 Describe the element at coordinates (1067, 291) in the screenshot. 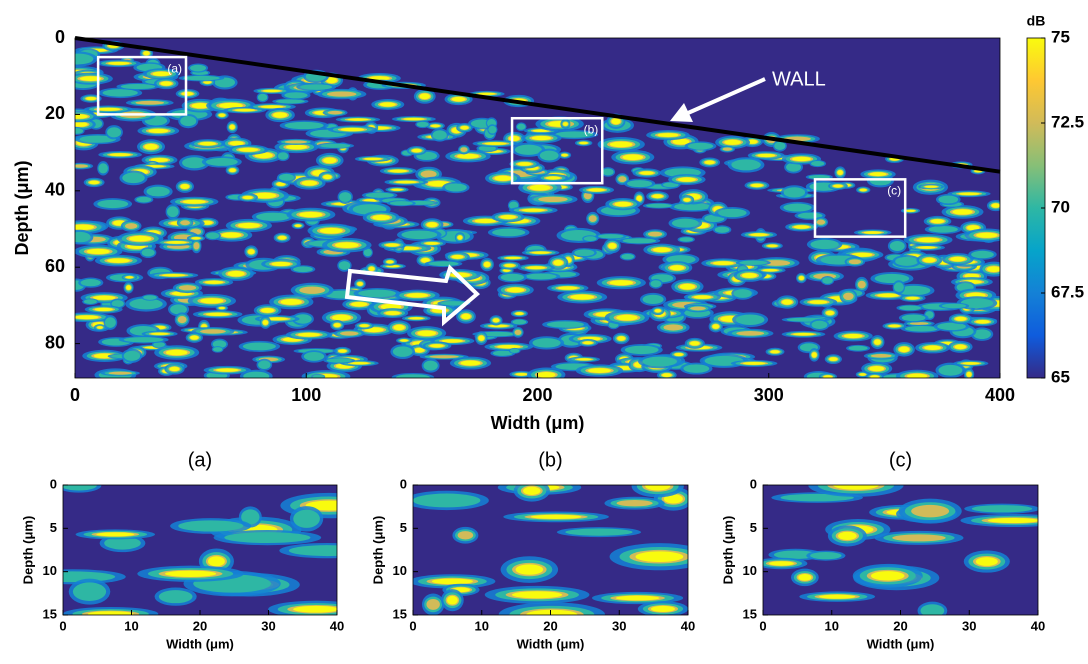

I see `colorbar-tick-label: 67.5` at that location.